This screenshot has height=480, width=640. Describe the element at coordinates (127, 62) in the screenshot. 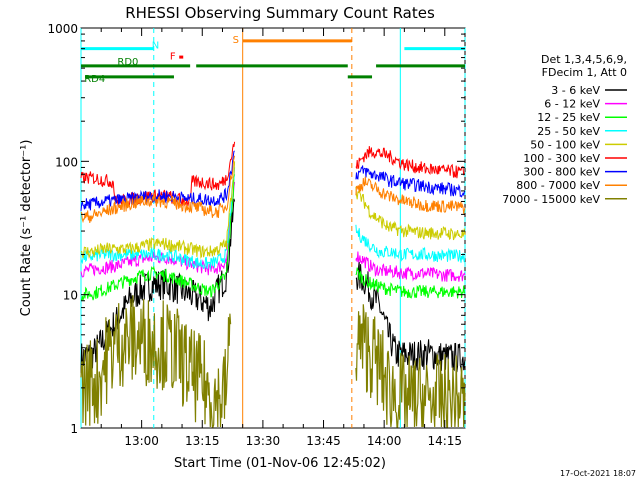

I see `flag-label-1: RD0` at that location.